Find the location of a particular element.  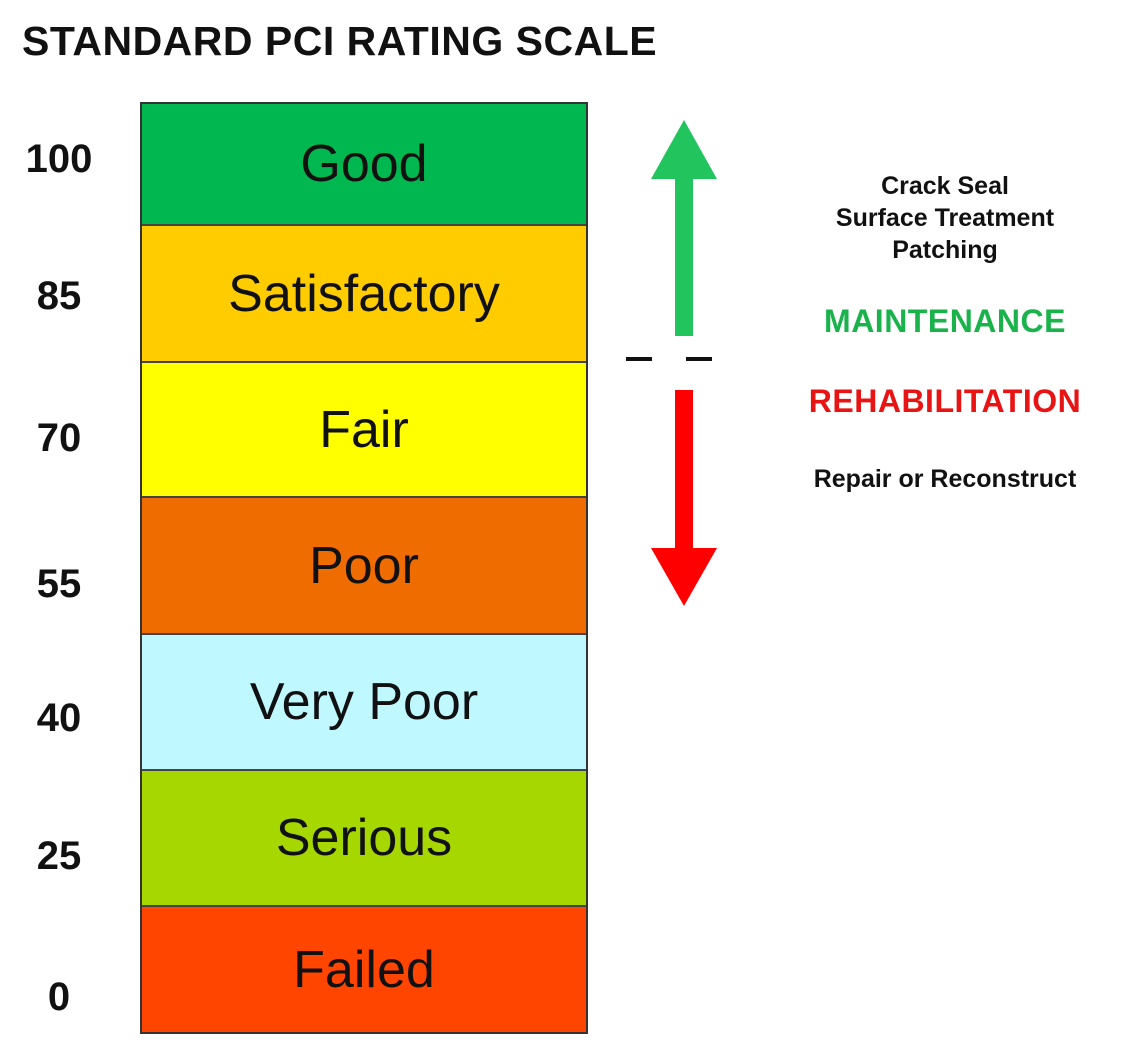

band-satisfactory: Satisfactory is located at coordinates (364, 294).